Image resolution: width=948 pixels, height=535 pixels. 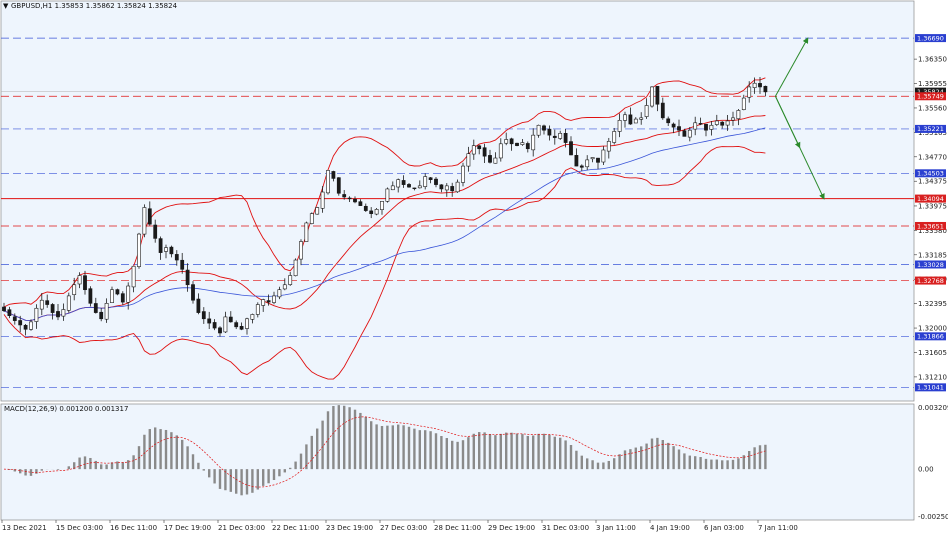 What do you see at coordinates (565, 528) in the screenshot?
I see `time-tick-label: 31 Dec 03:00` at bounding box center [565, 528].